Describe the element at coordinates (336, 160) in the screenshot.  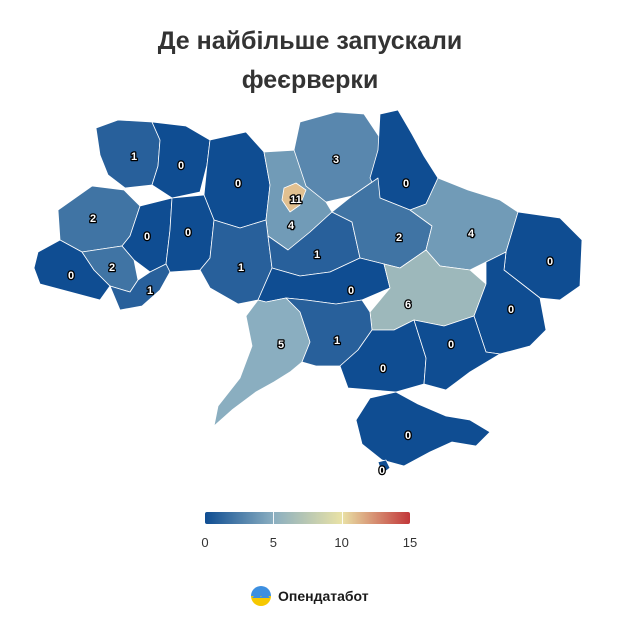
I see `region-value-chernihiv: 3` at that location.